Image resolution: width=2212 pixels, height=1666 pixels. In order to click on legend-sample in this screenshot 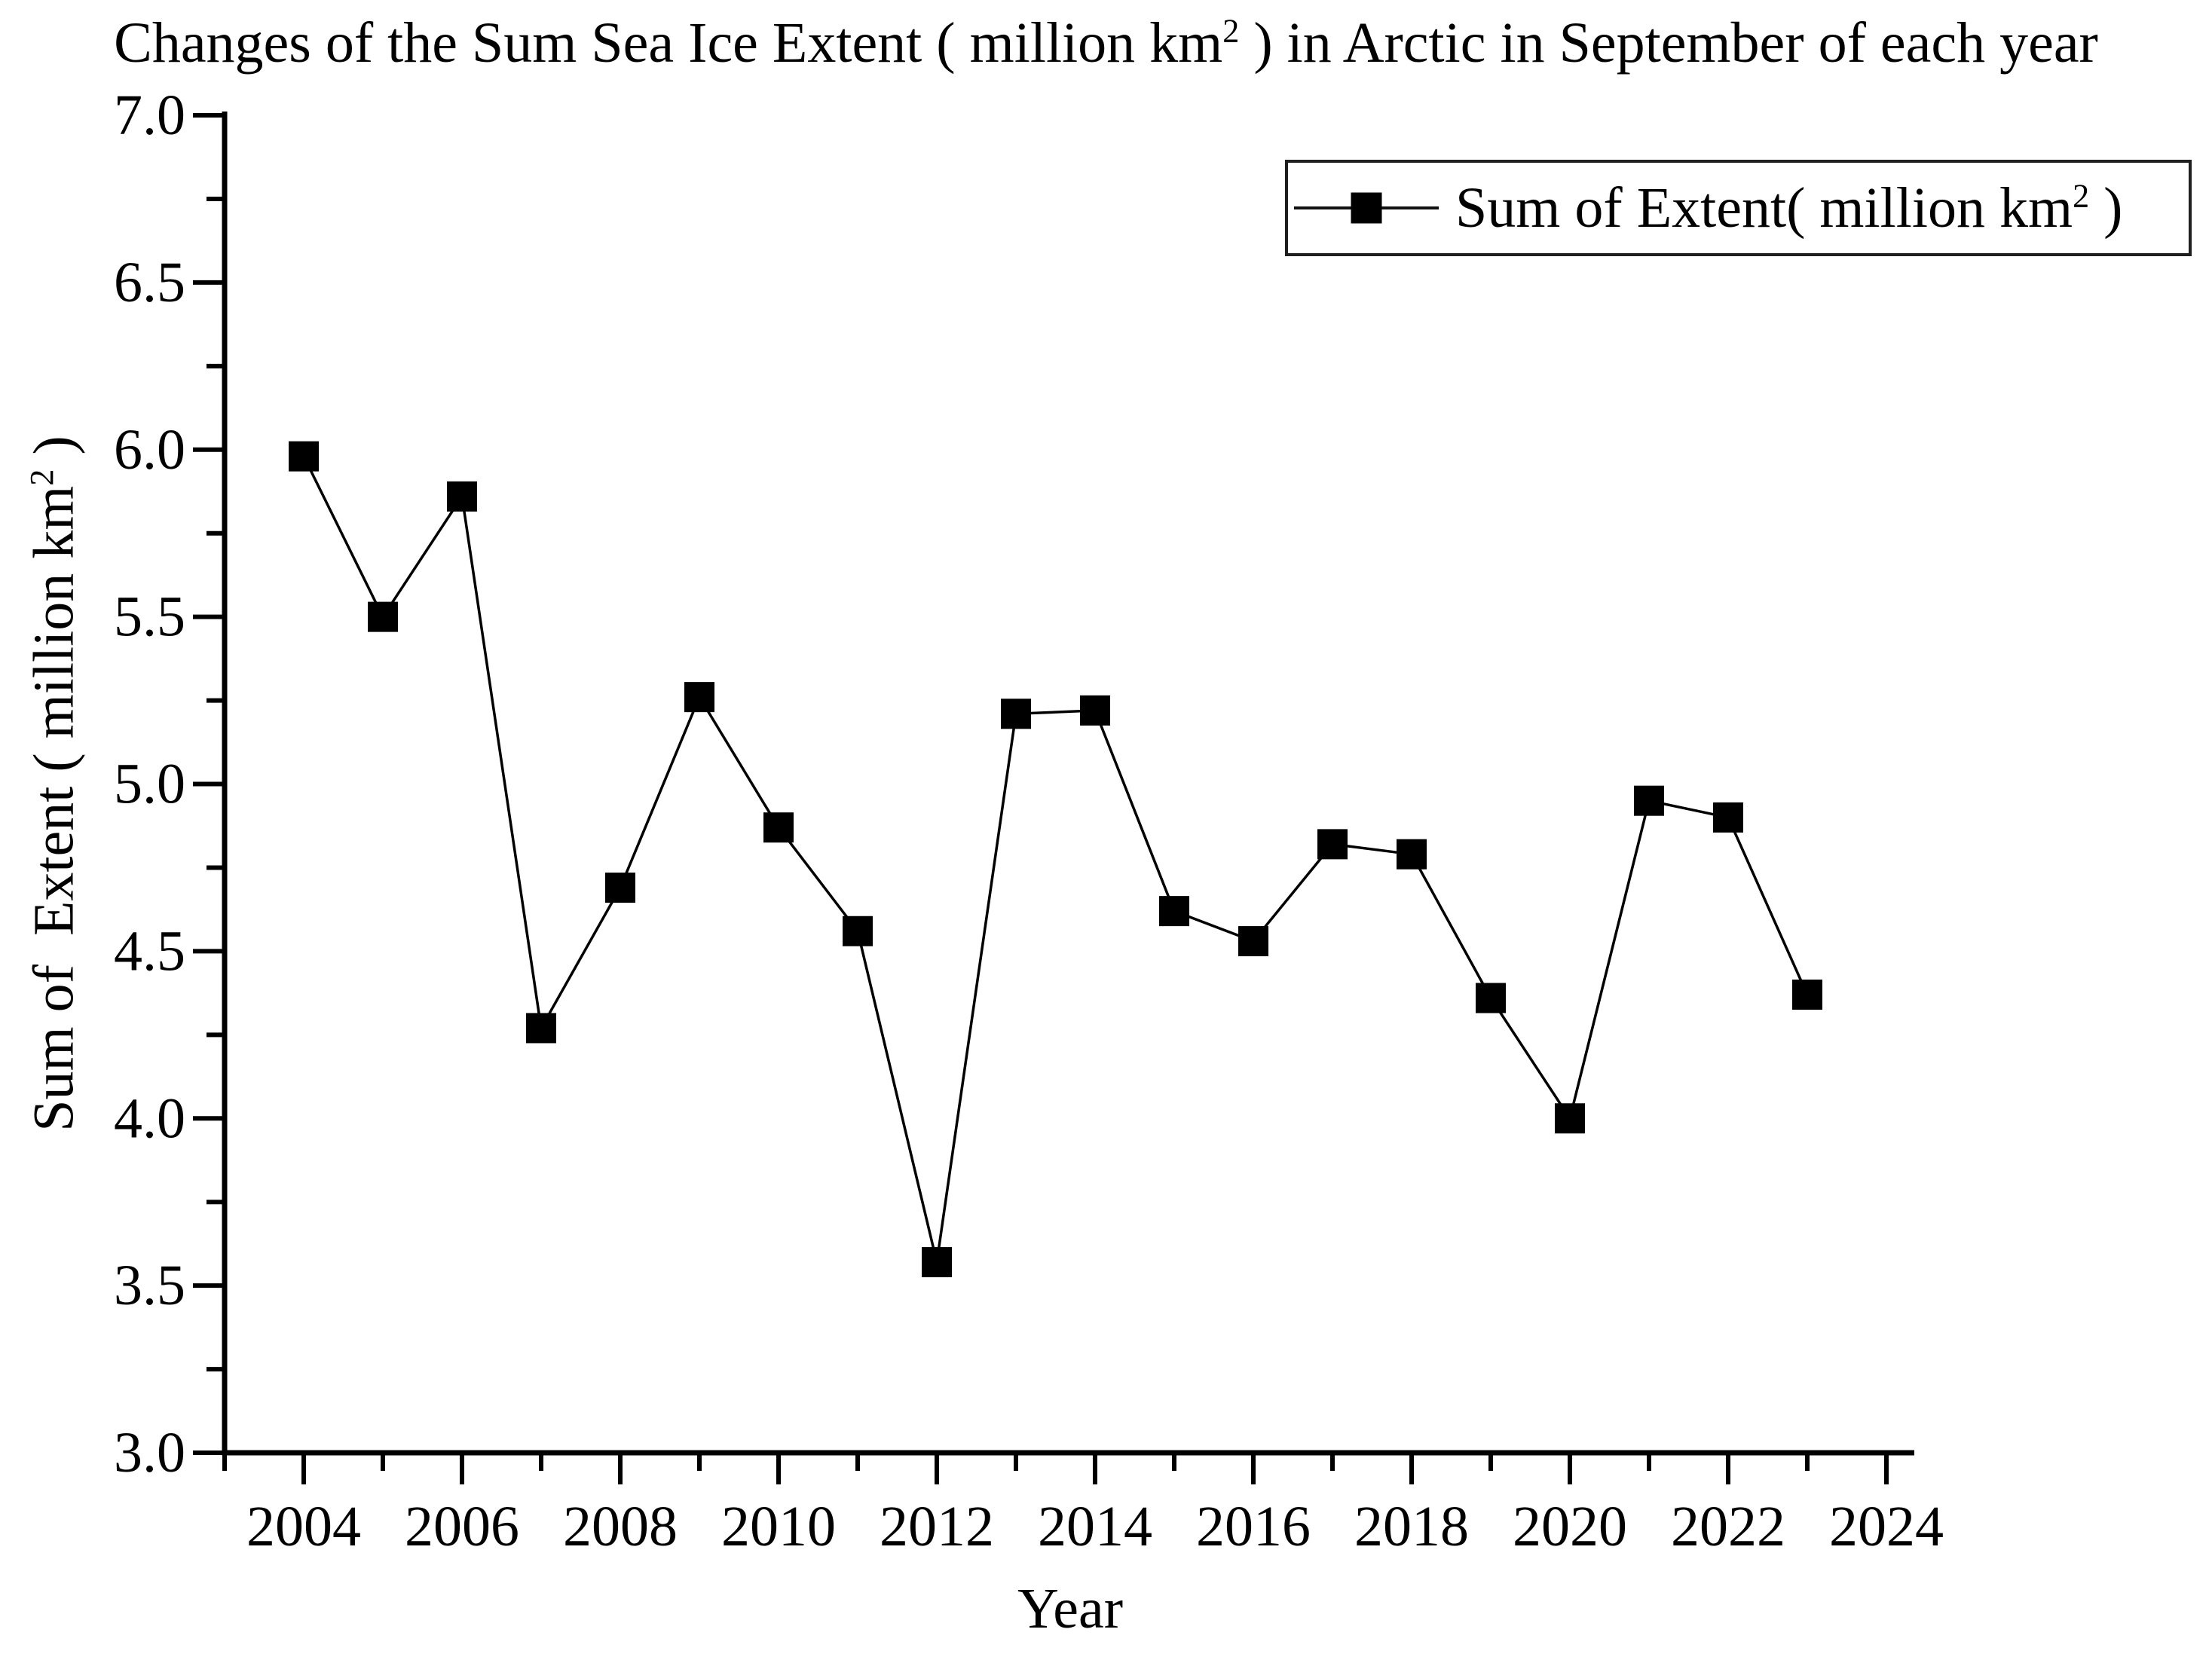, I will do `click(1367, 208)`.